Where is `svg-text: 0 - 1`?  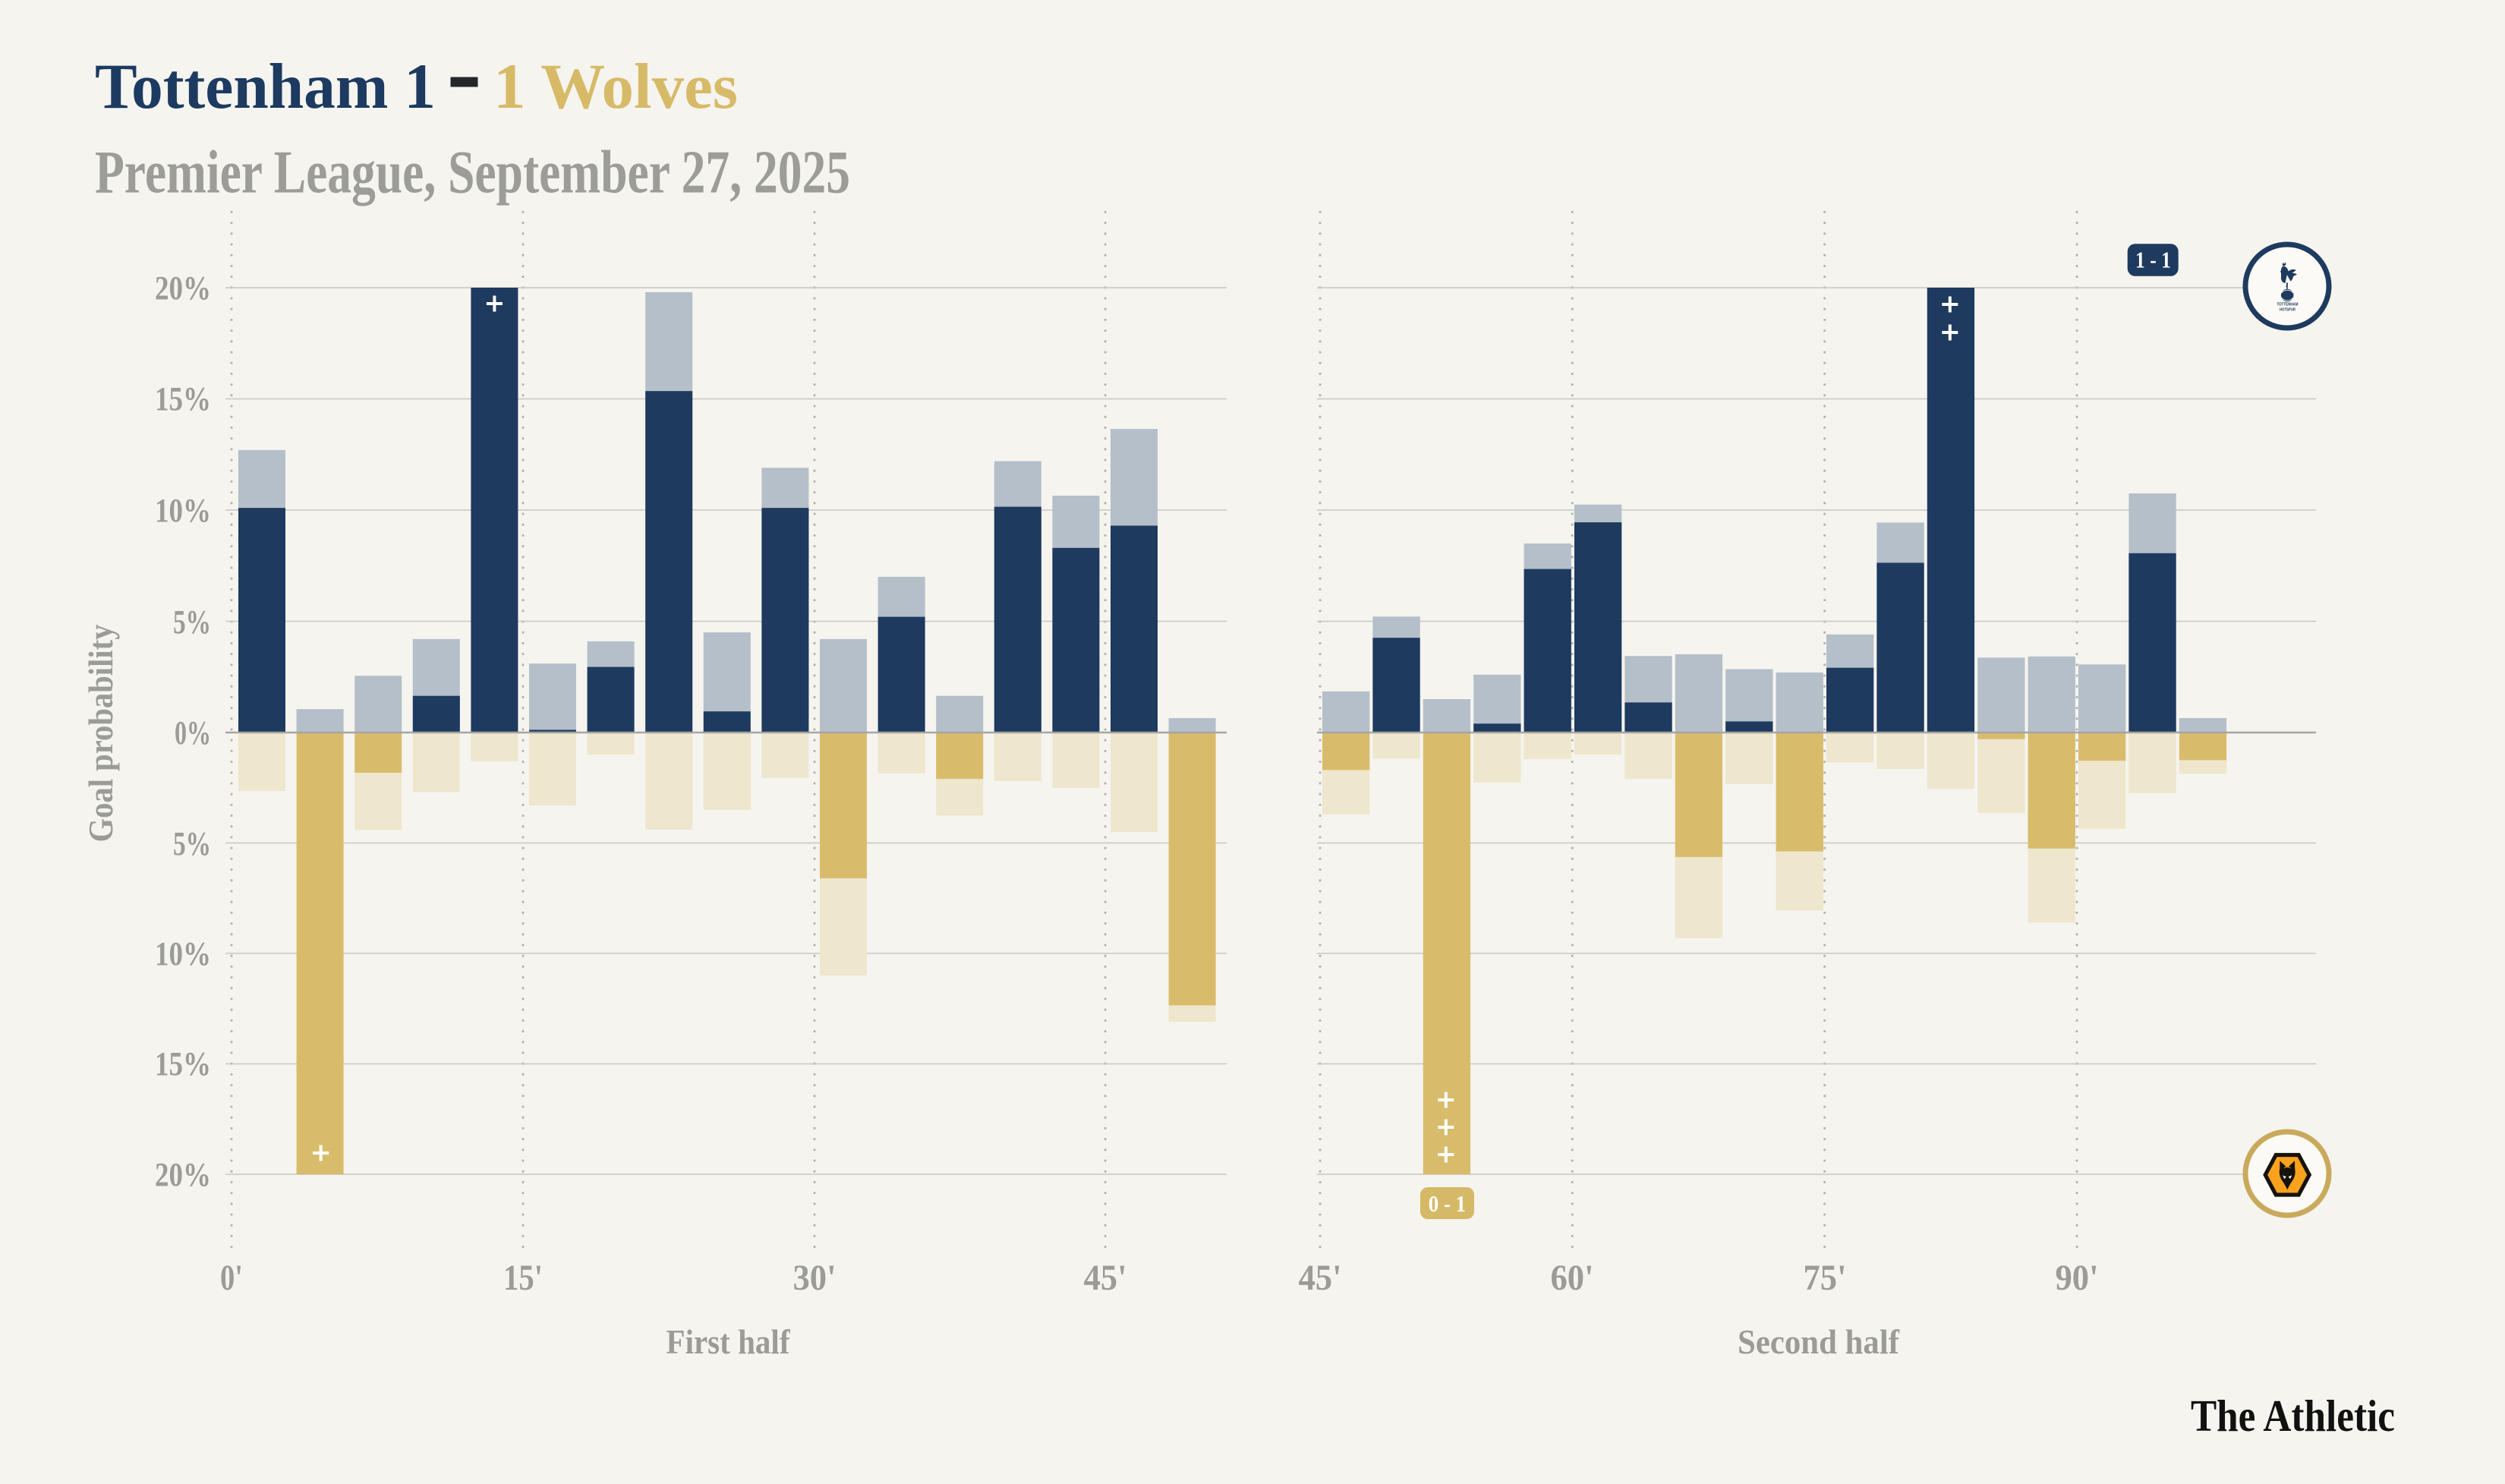
svg-text: 0 - 1 is located at coordinates (1448, 1203).